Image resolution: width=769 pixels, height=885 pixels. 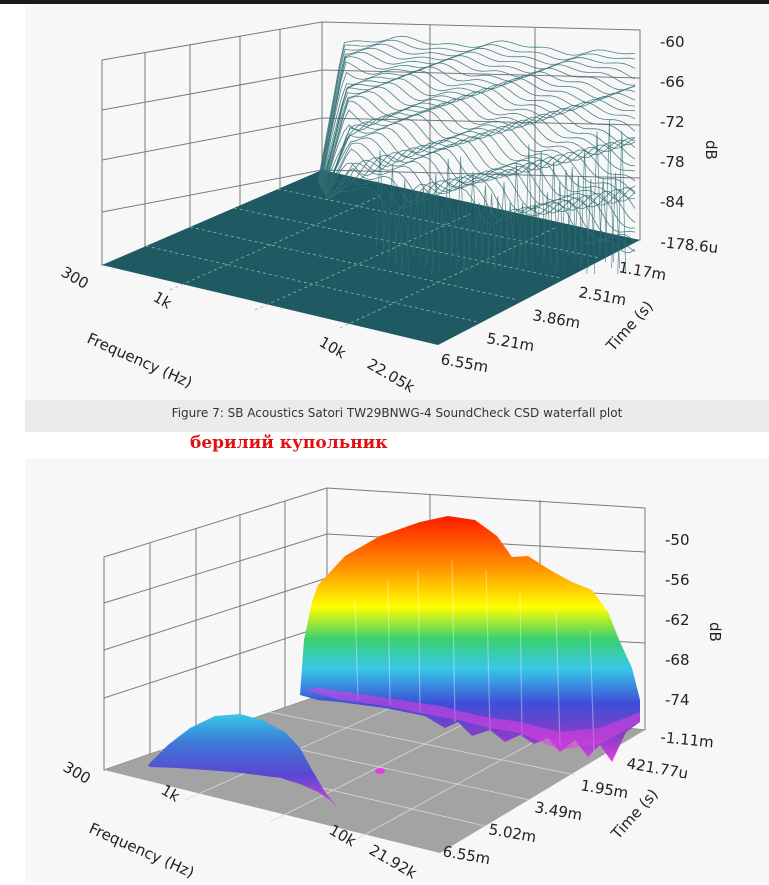 I want to click on chart1-db-tick: -60, so click(x=672, y=42).